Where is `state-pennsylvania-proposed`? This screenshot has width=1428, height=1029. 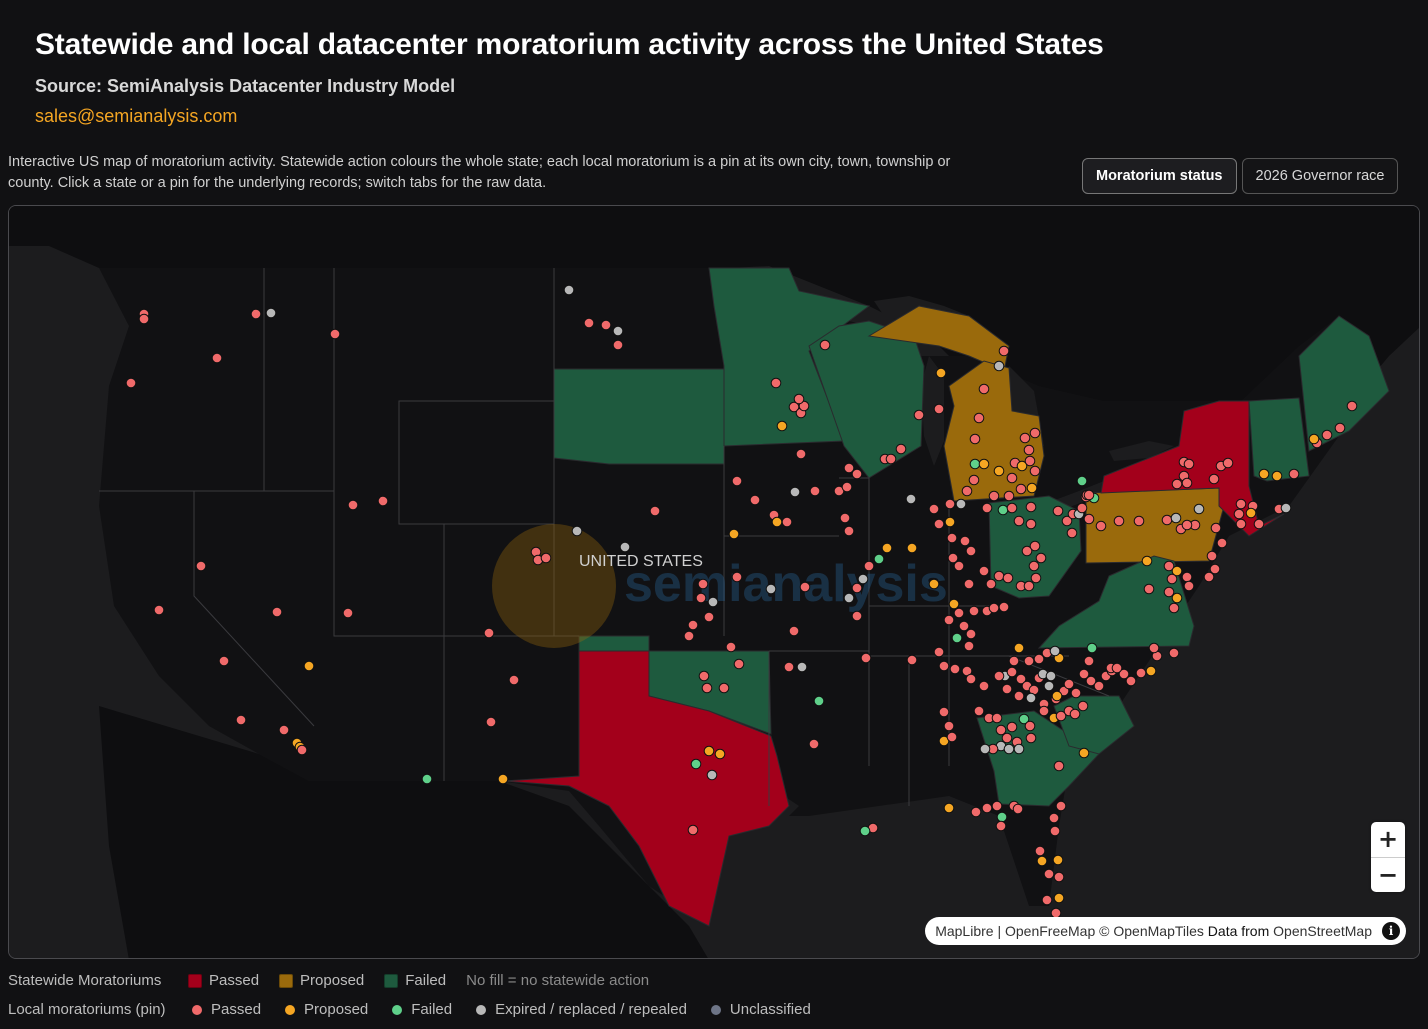 state-pennsylvania-proposed is located at coordinates (1155, 525).